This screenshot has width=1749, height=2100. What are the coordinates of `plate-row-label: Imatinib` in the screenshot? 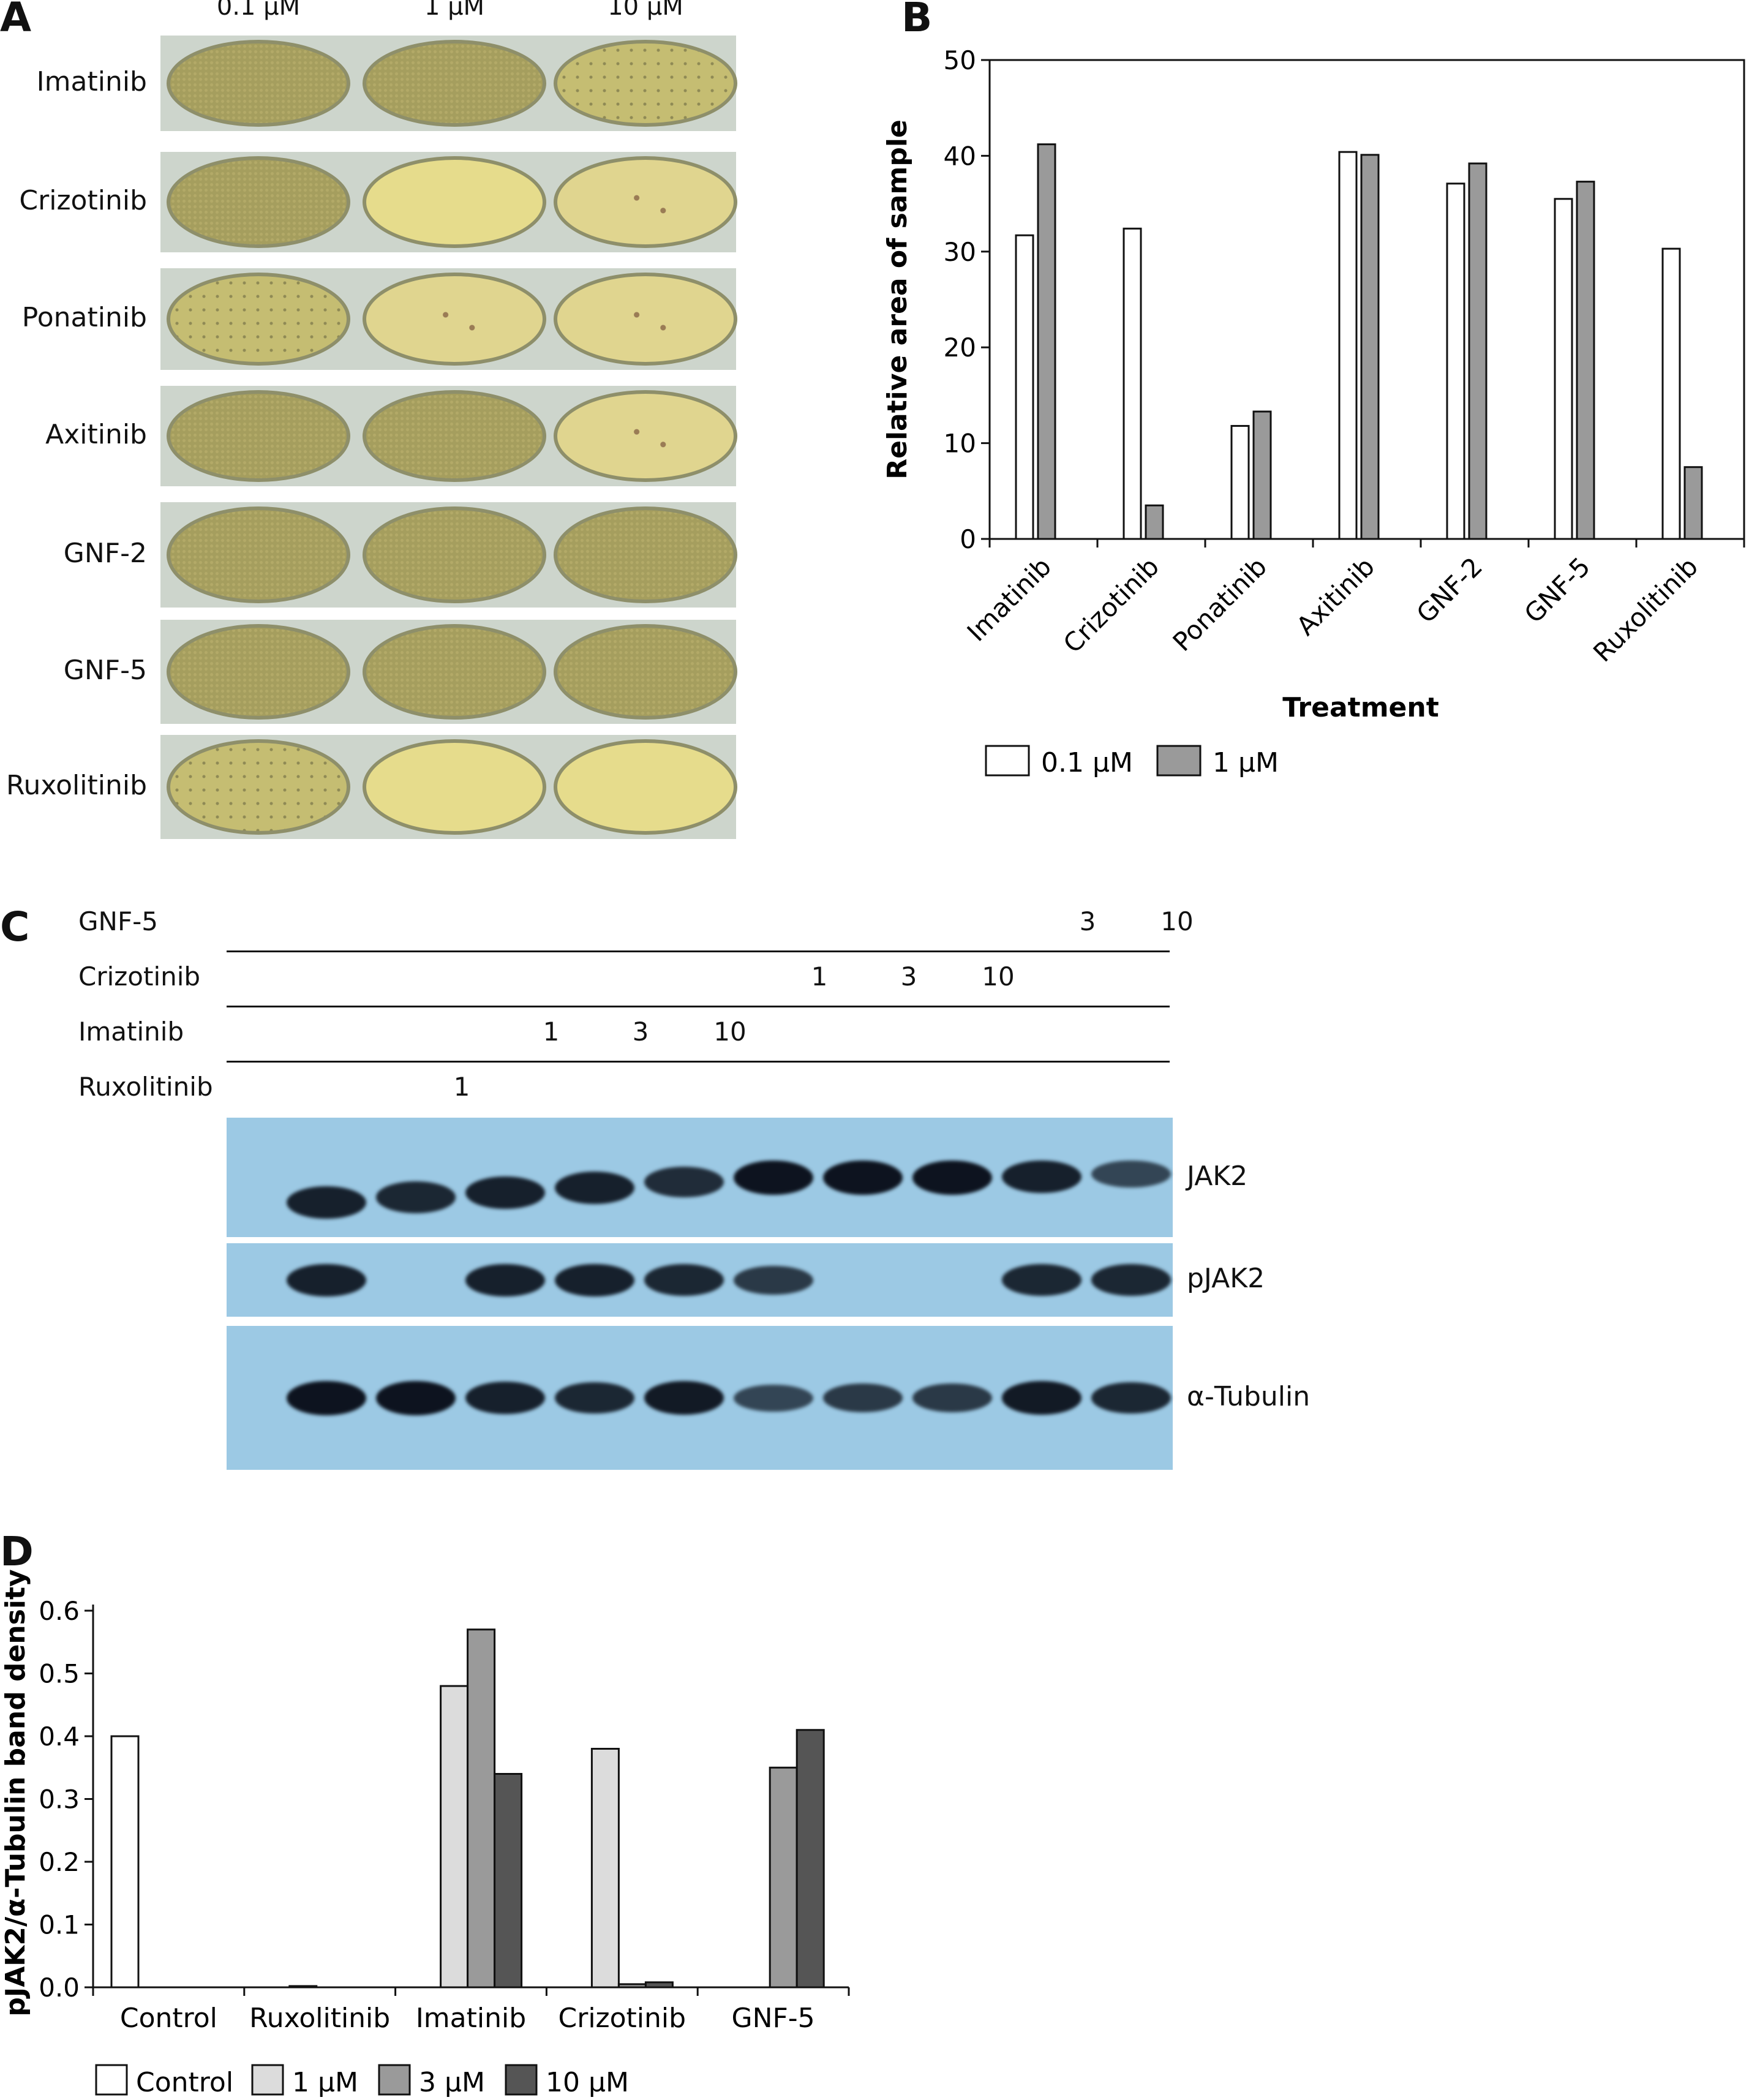 It's located at (91, 81).